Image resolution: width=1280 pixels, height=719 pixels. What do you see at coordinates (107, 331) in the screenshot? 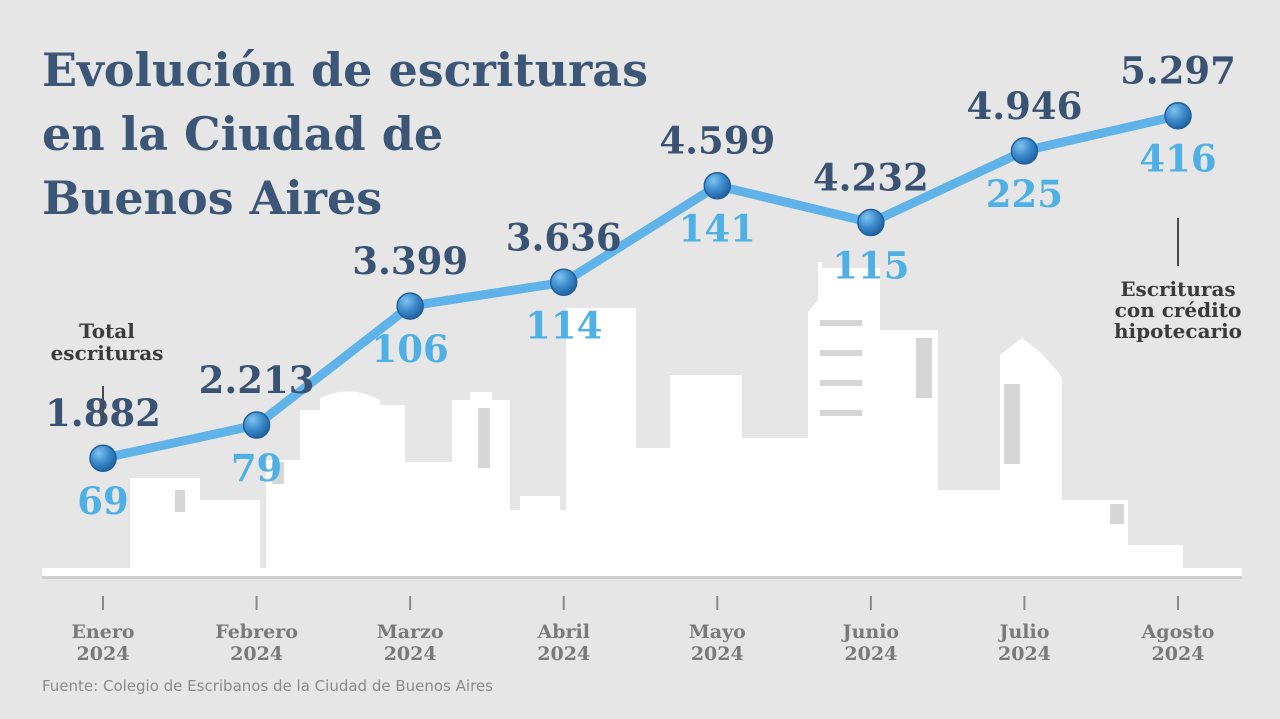
I see `annotation-total-text: Total` at bounding box center [107, 331].